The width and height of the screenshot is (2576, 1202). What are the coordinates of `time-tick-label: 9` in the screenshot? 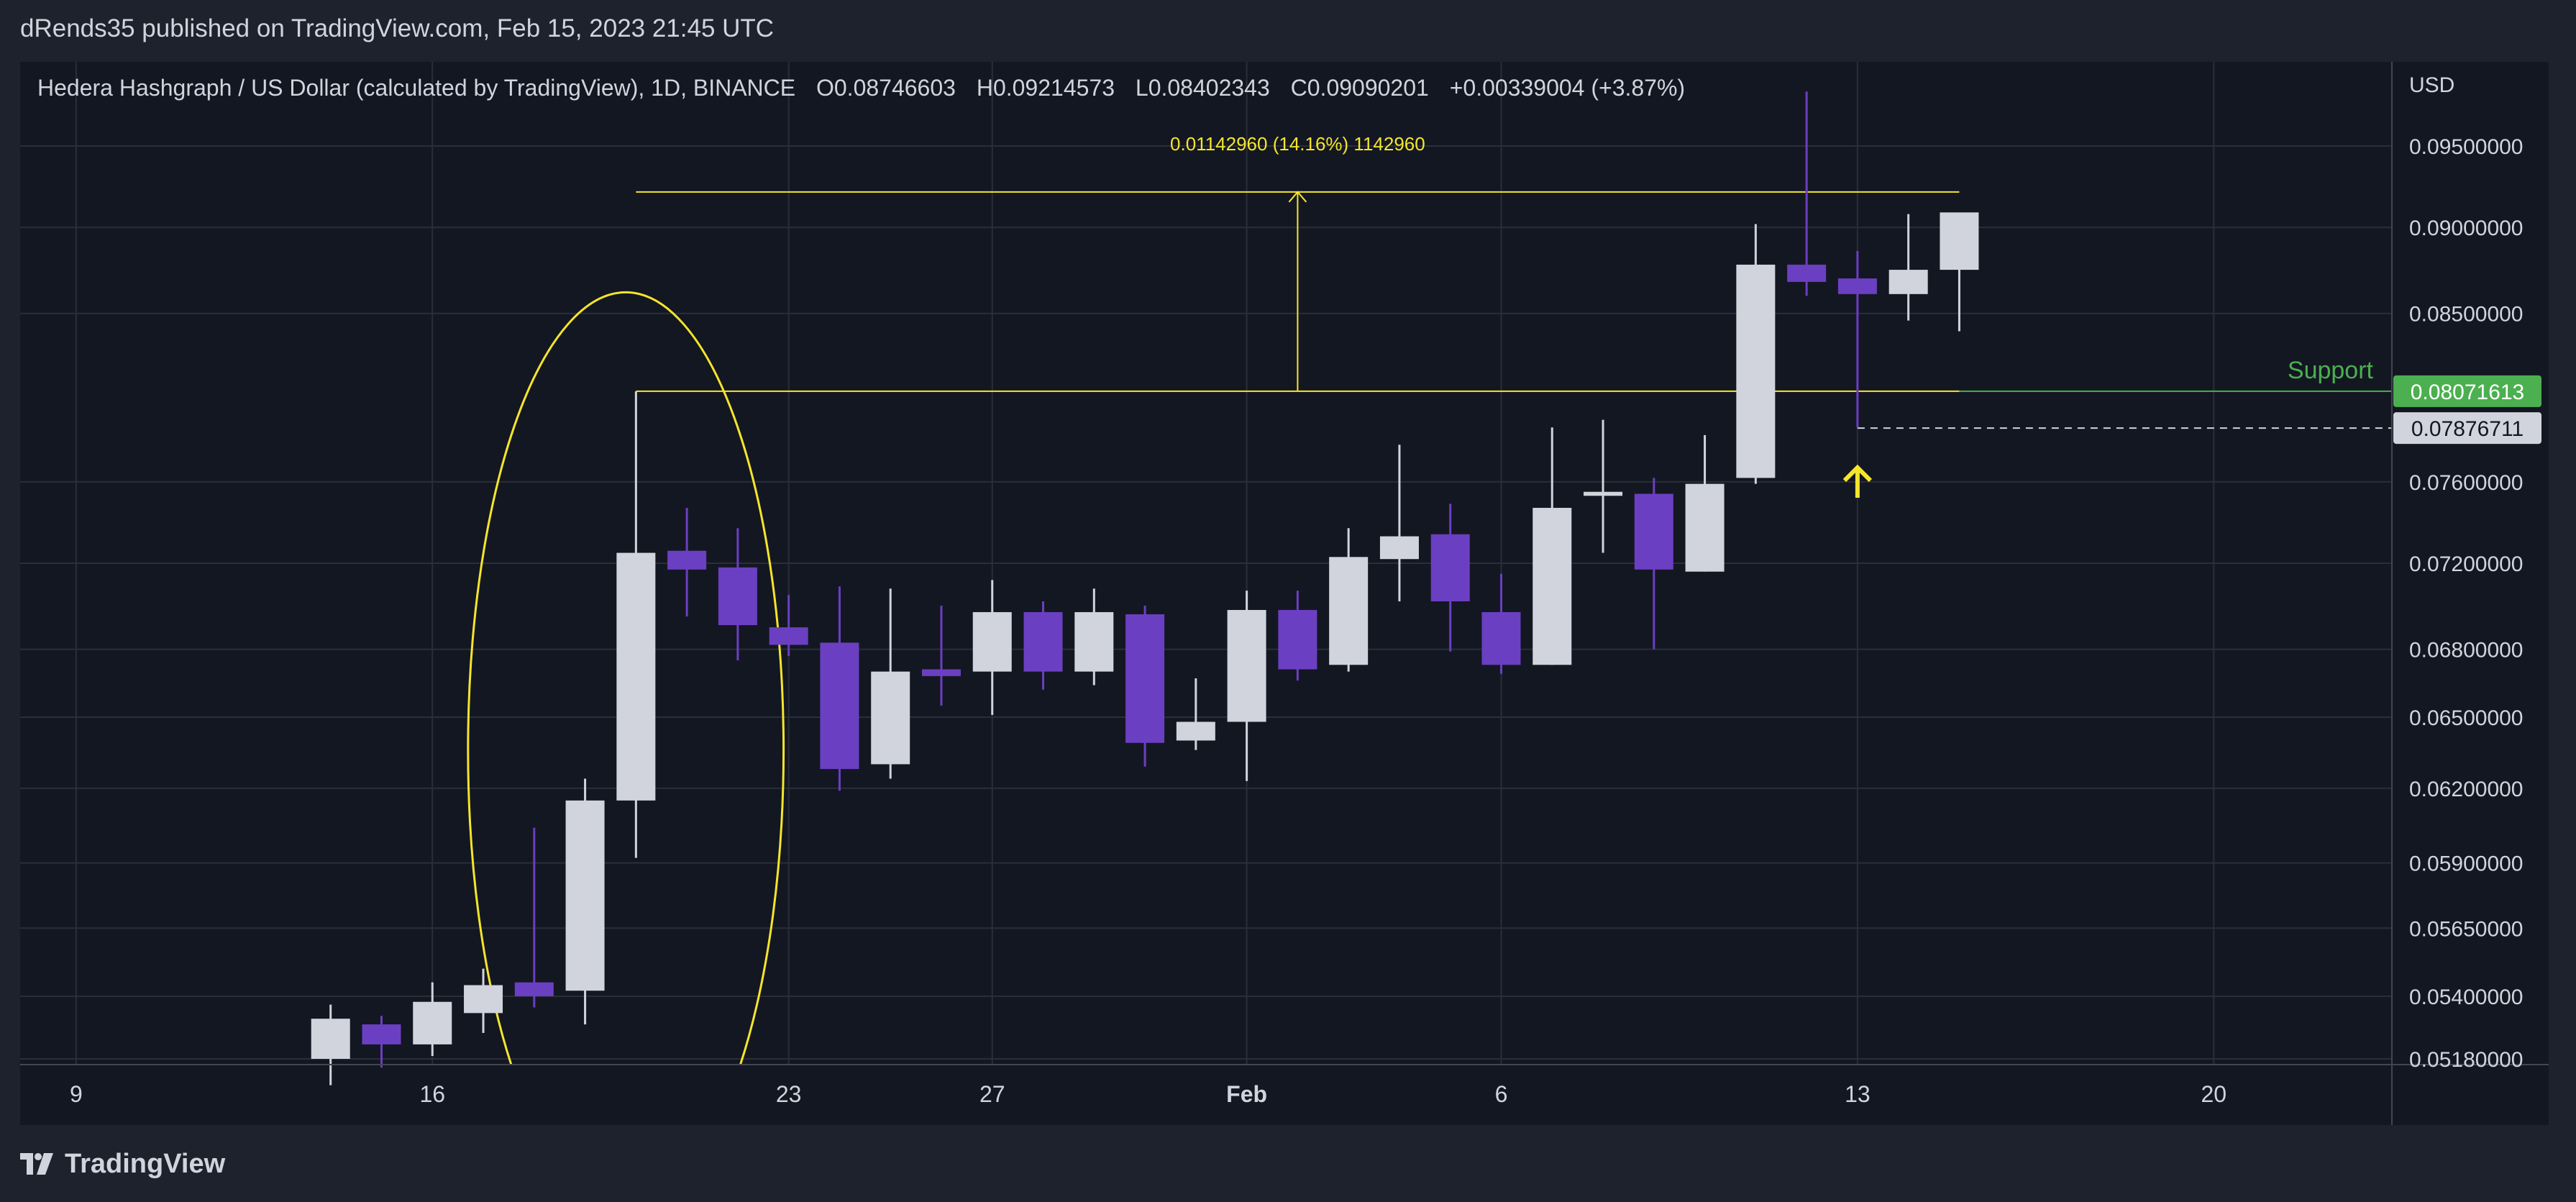 It's located at (76, 1094).